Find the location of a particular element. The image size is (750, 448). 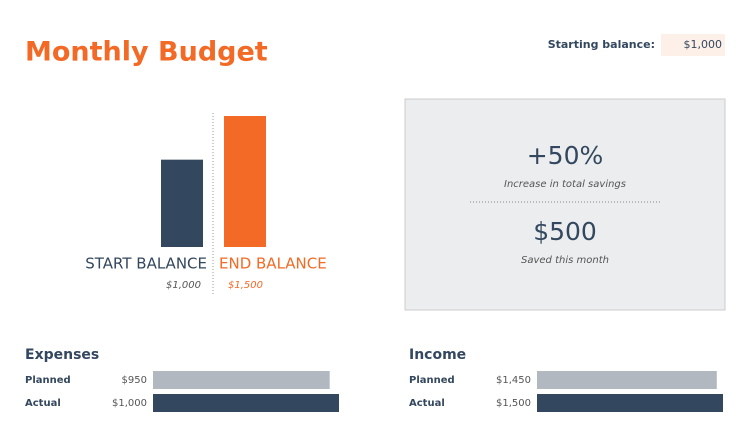

balance-label: START BALANCE is located at coordinates (146, 264).